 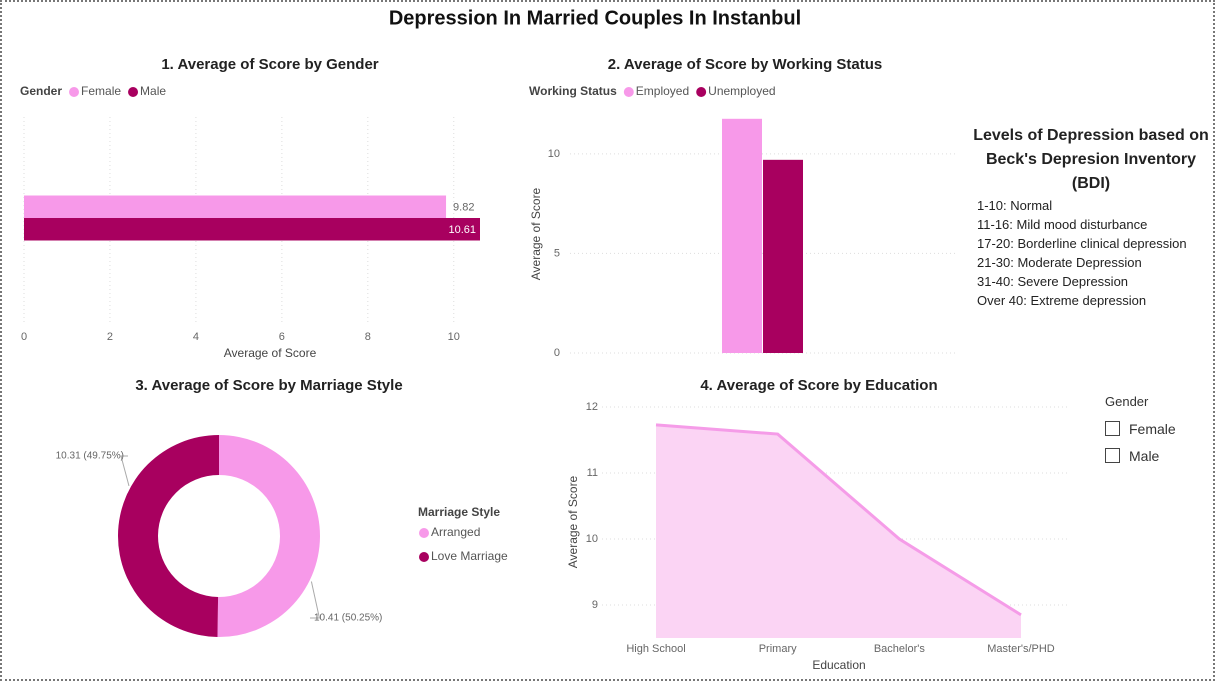 I want to click on bdi-item: Over 40: Extreme depression, so click(x=1062, y=300).